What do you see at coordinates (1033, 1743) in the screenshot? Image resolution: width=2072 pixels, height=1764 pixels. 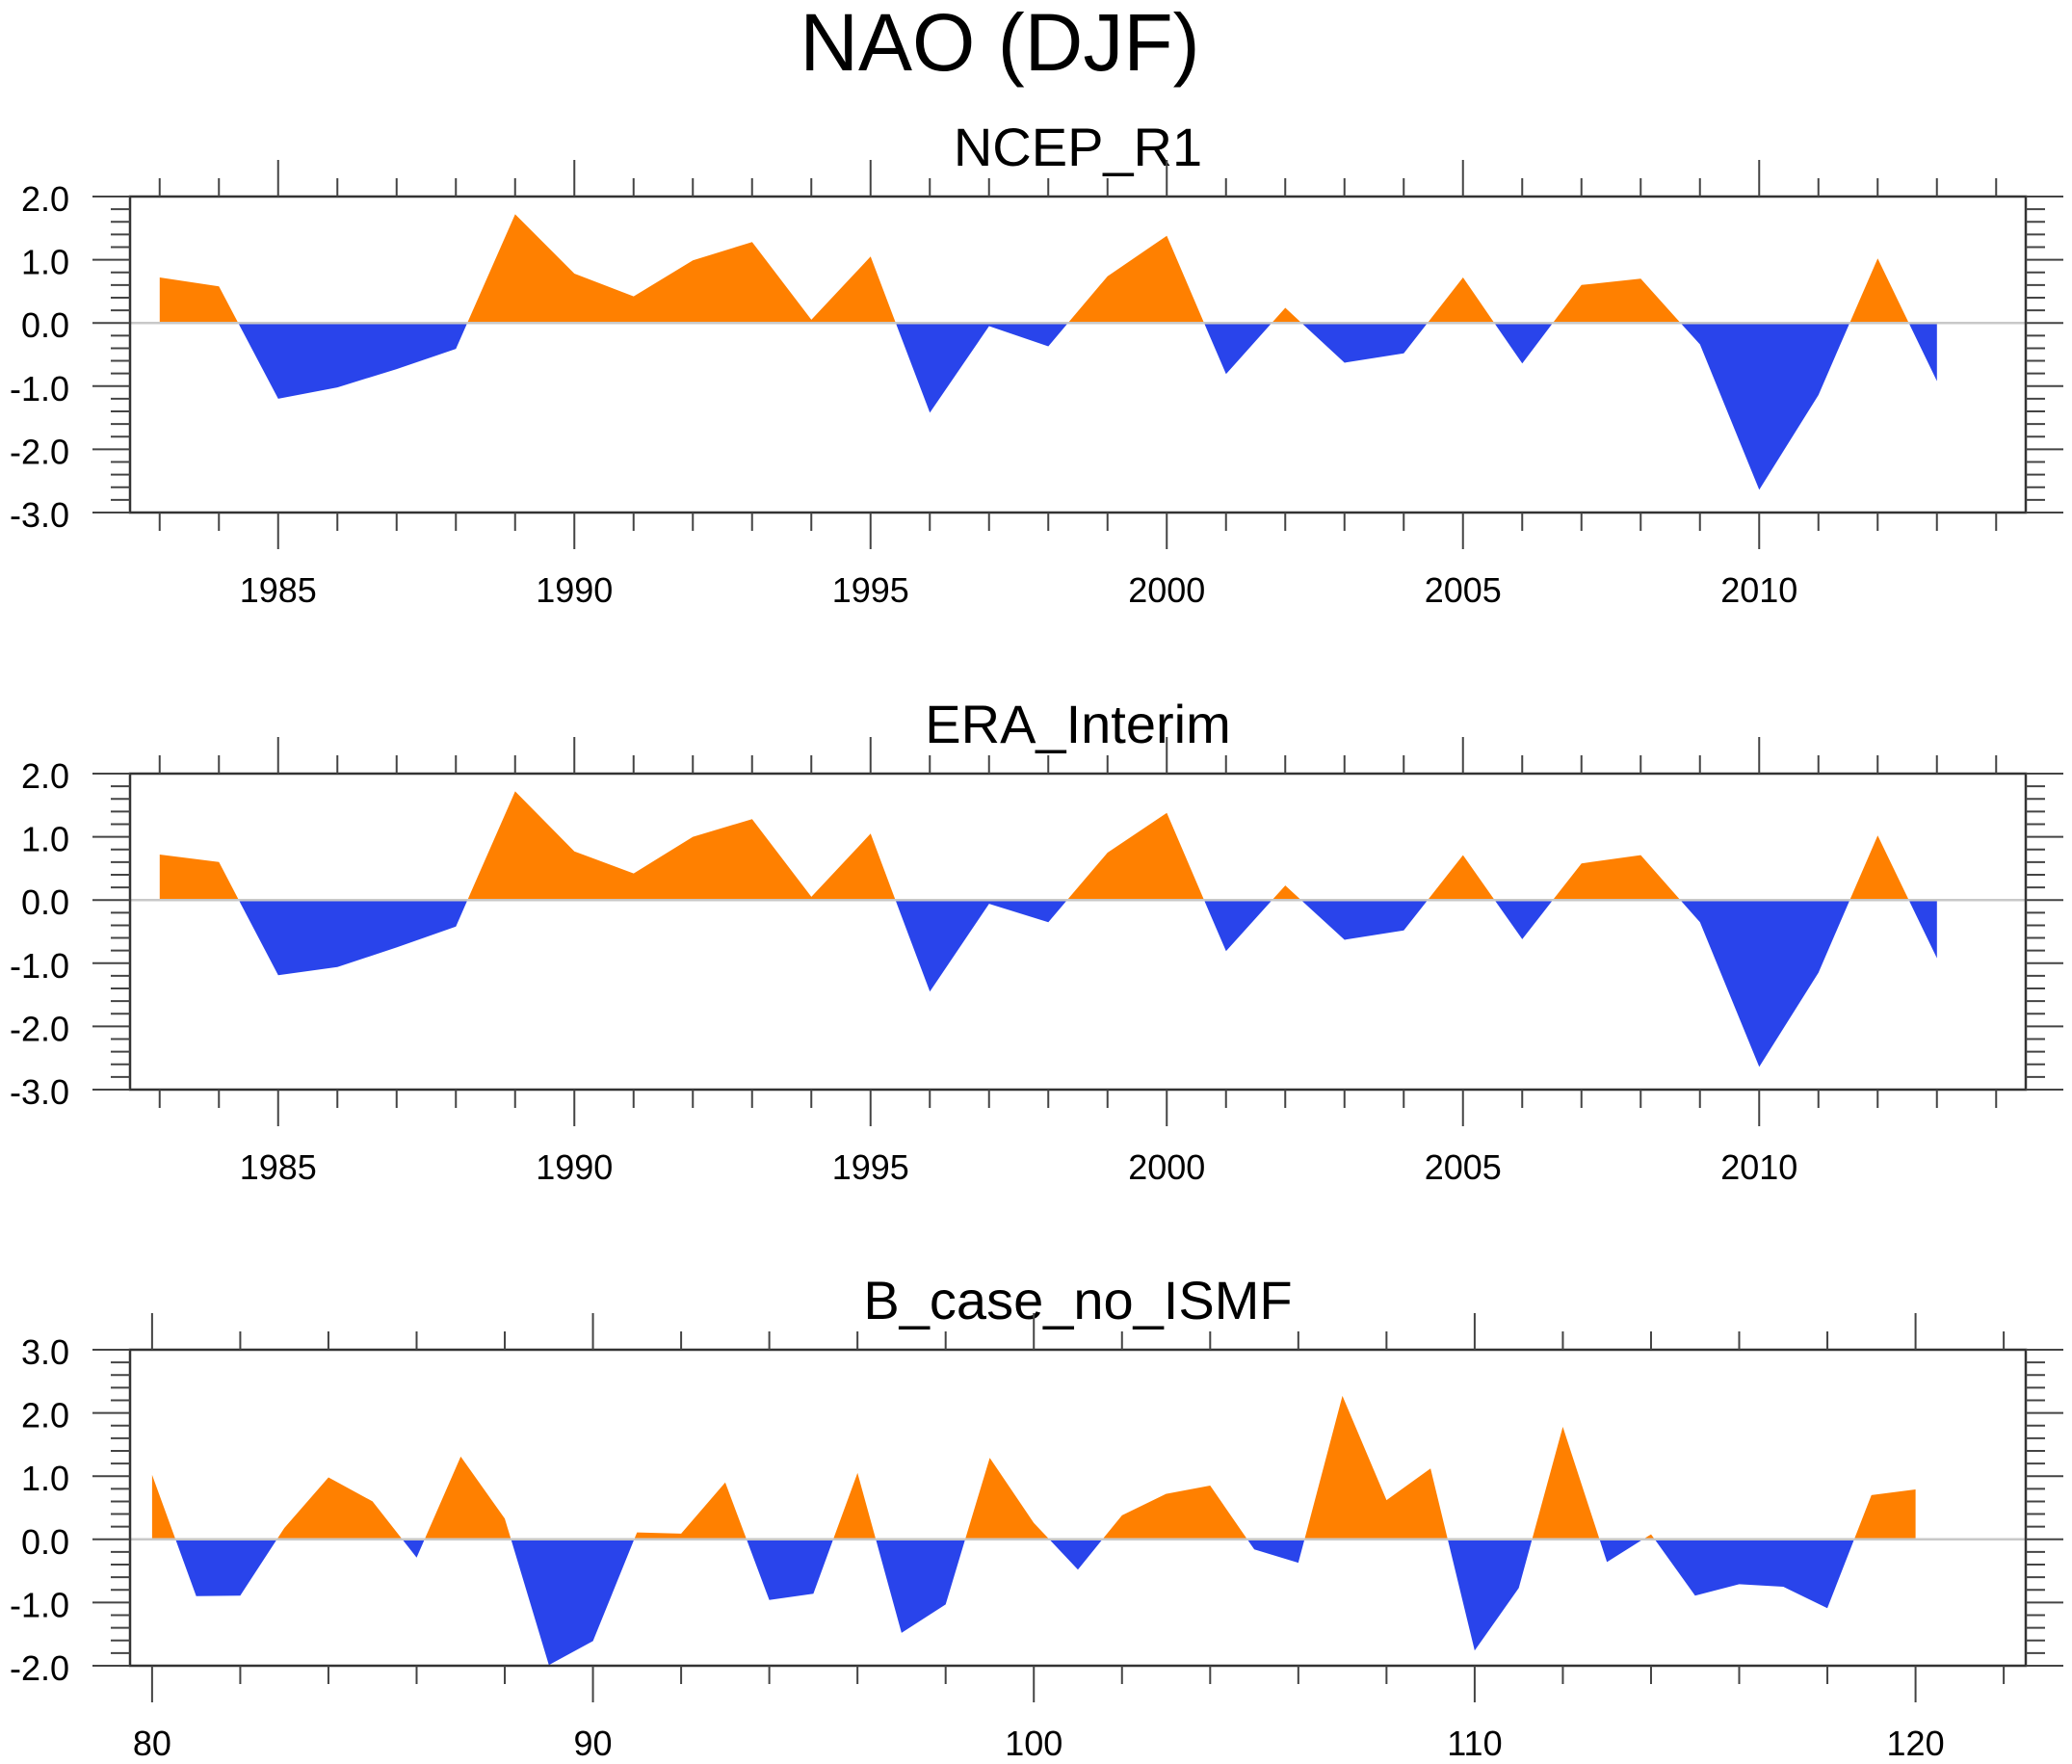 I see `x-tick-label: 100` at bounding box center [1033, 1743].